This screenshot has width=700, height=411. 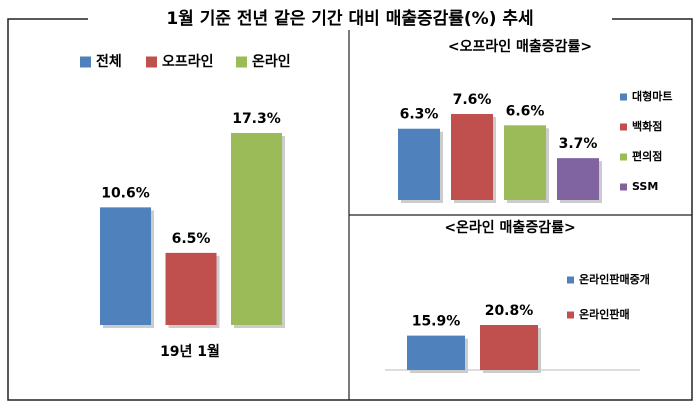 What do you see at coordinates (520, 46) in the screenshot?
I see `chart-title: <오프라인 매출증감률>` at bounding box center [520, 46].